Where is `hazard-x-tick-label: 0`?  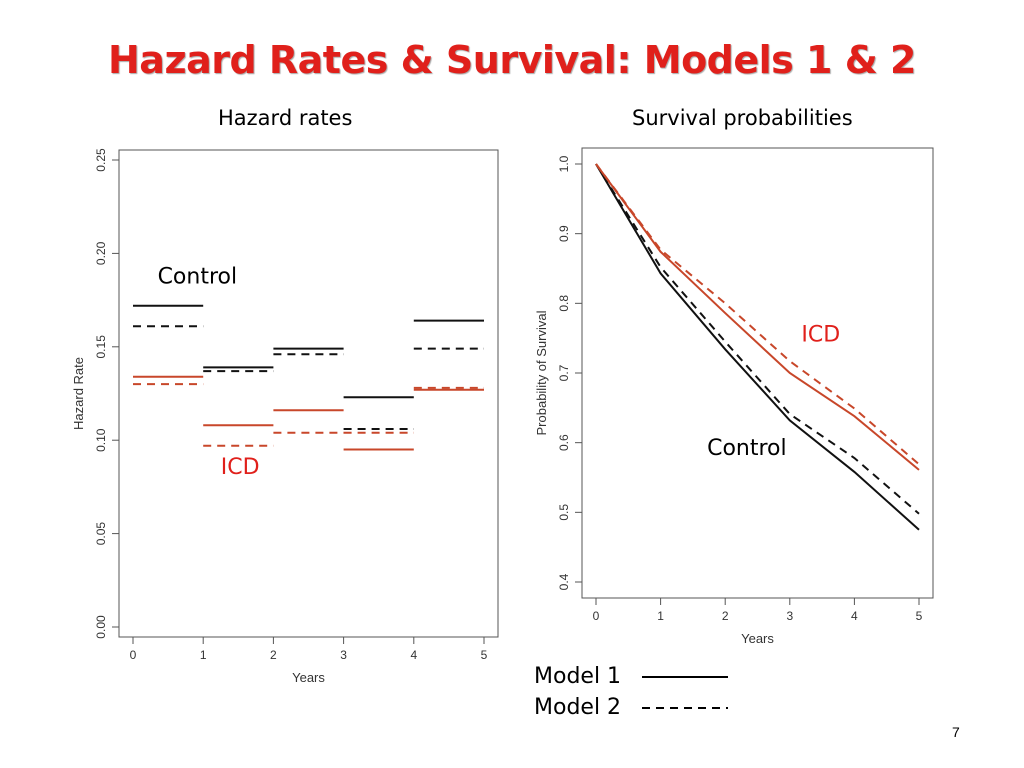
hazard-x-tick-label: 0 is located at coordinates (133, 655).